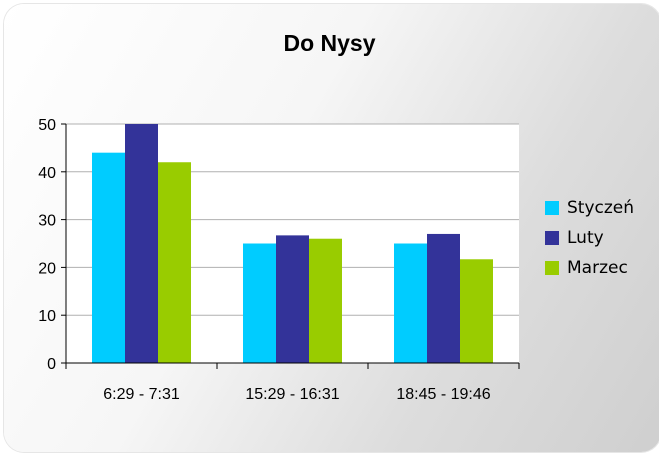  I want to click on bar-styczeń-2, so click(410, 303).